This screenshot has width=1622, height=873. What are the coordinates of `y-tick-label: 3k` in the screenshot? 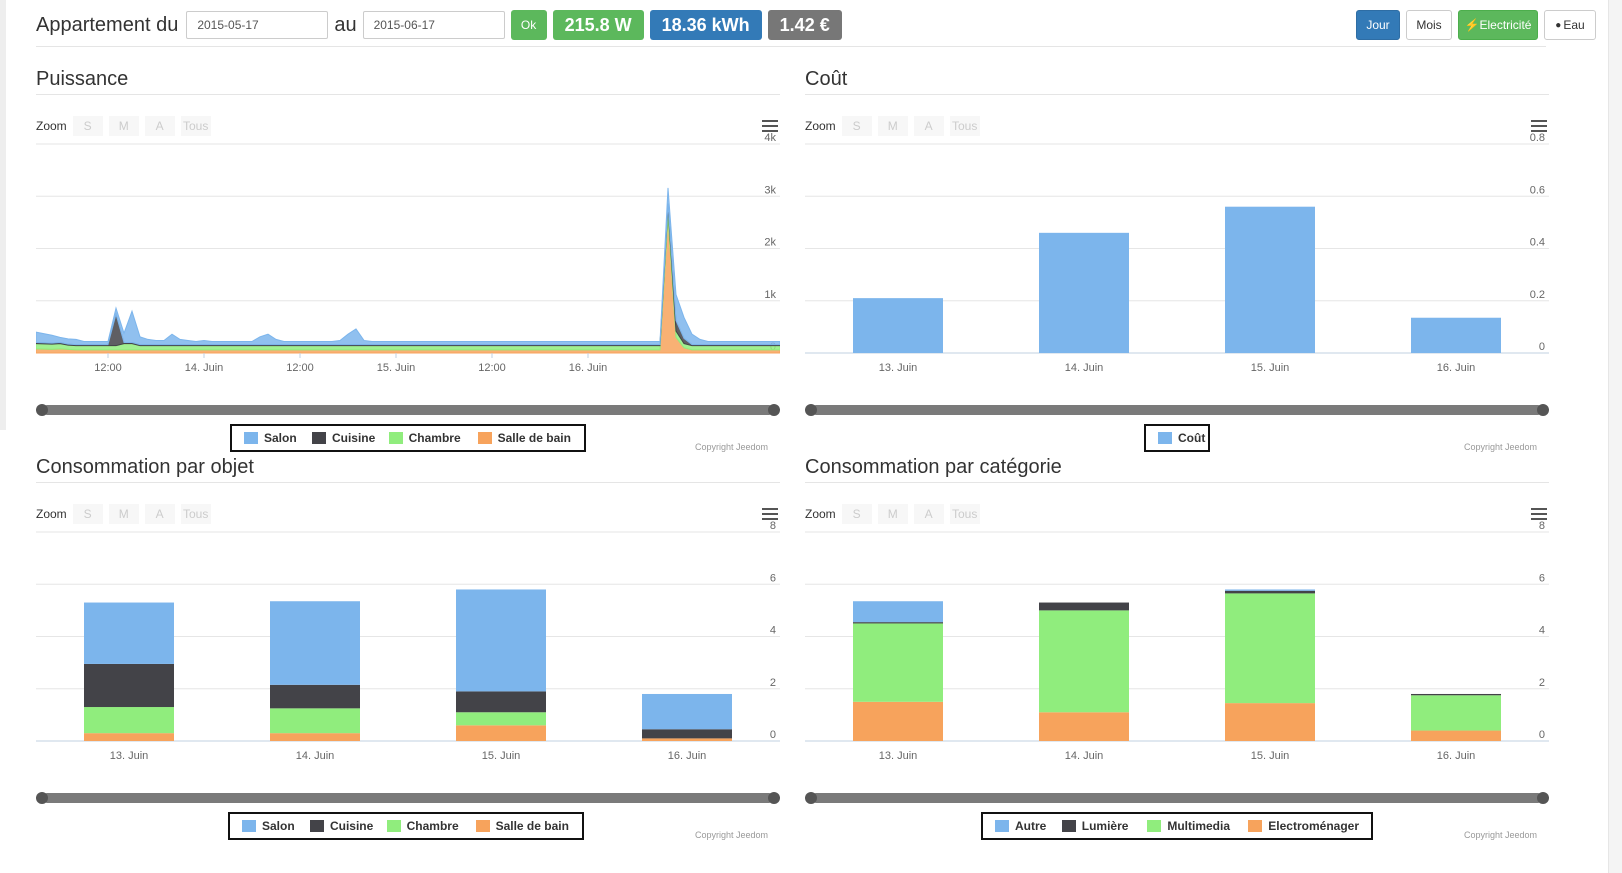 It's located at (770, 190).